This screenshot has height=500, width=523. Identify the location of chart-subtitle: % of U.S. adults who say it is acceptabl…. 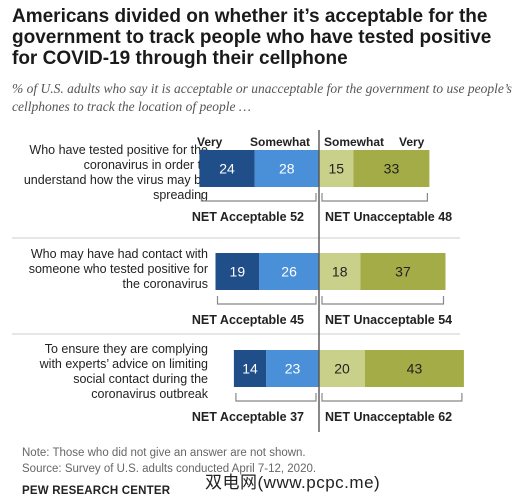
(262, 97).